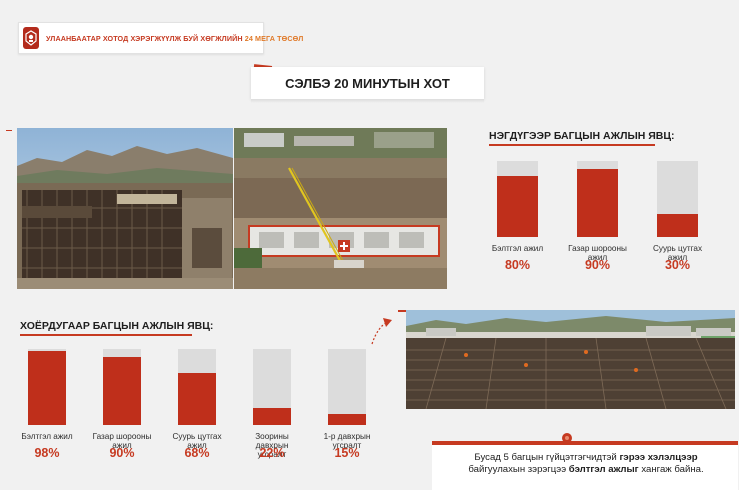 The image size is (739, 490). I want to click on phase2-title-underline, so click(106, 335).